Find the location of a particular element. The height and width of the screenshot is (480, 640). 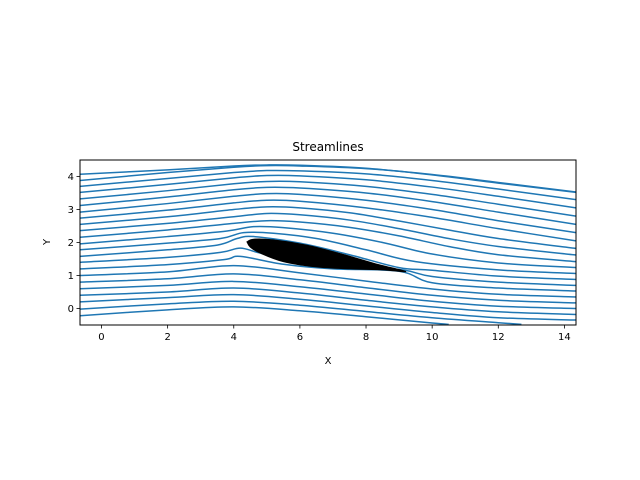

y-tick-label-1: 1 is located at coordinates (71, 276).